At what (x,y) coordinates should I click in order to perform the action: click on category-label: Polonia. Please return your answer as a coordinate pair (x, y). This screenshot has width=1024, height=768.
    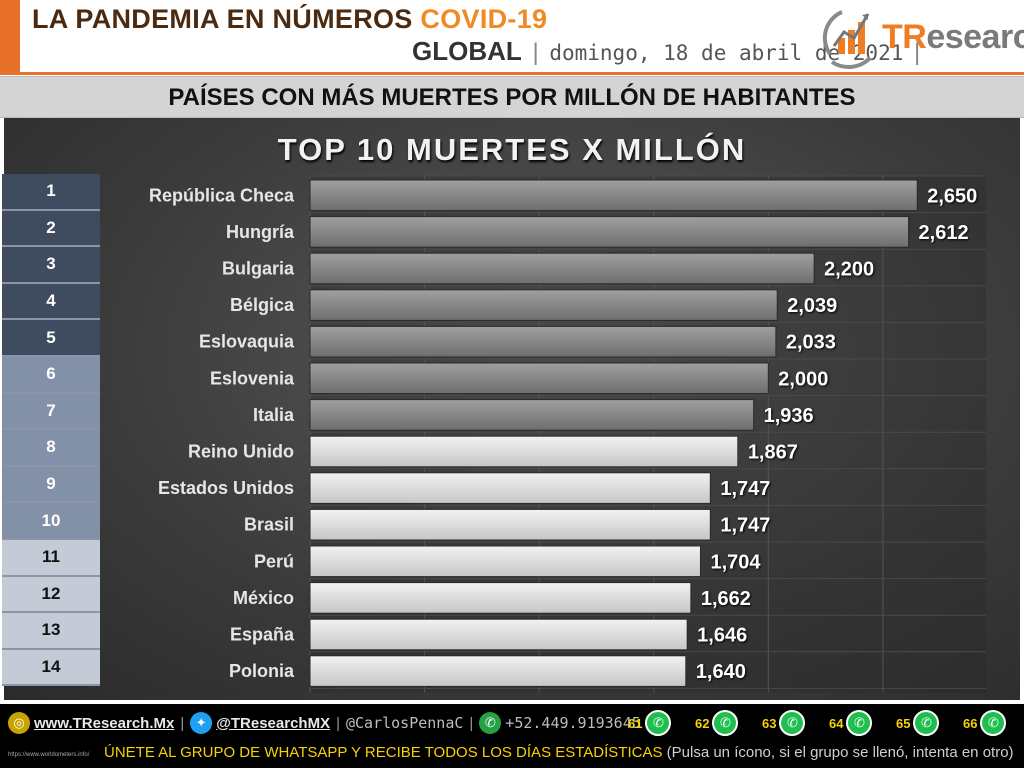
    Looking at the image, I should click on (262, 671).